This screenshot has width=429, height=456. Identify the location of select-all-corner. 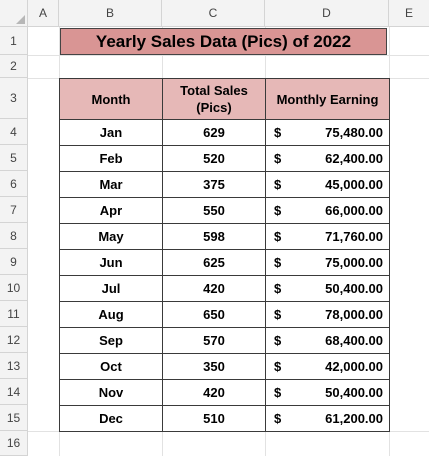
(14, 13).